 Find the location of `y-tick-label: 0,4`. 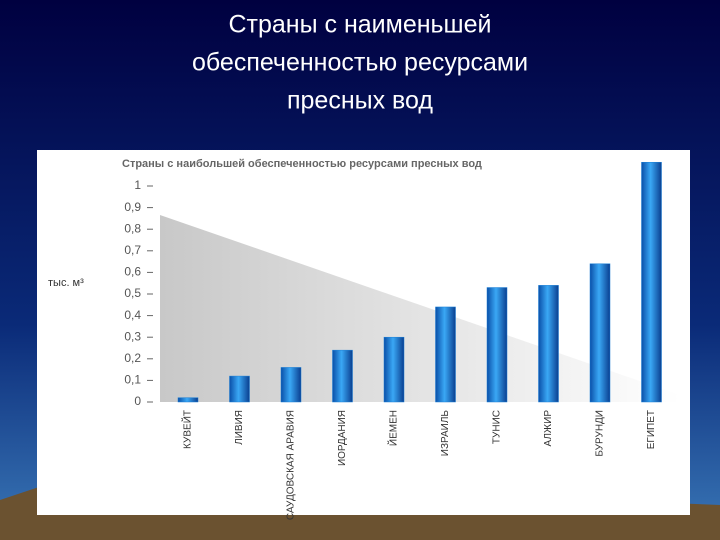

y-tick-label: 0,4 is located at coordinates (132, 315).